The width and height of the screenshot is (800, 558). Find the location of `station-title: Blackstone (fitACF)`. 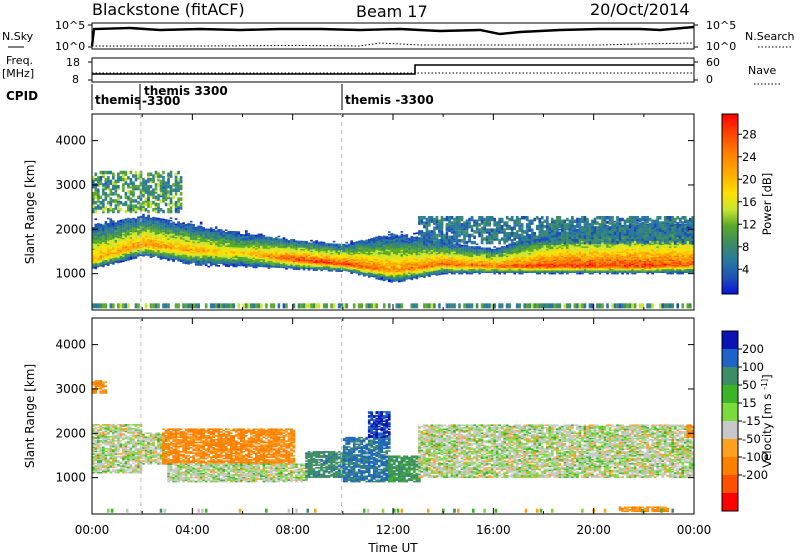

station-title: Blackstone (fitACF) is located at coordinates (168, 9).